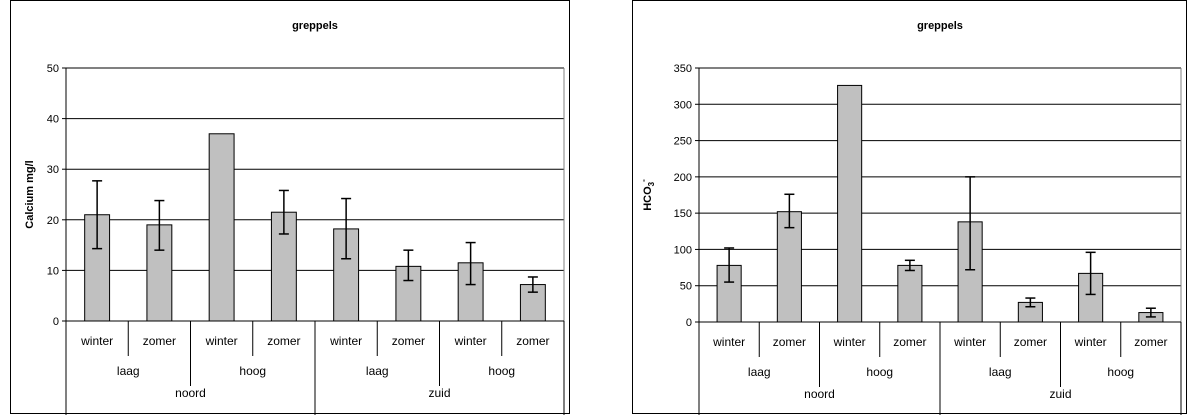 The width and height of the screenshot is (1187, 415). What do you see at coordinates (647, 195) in the screenshot?
I see `y-axis-label: HCO3-` at bounding box center [647, 195].